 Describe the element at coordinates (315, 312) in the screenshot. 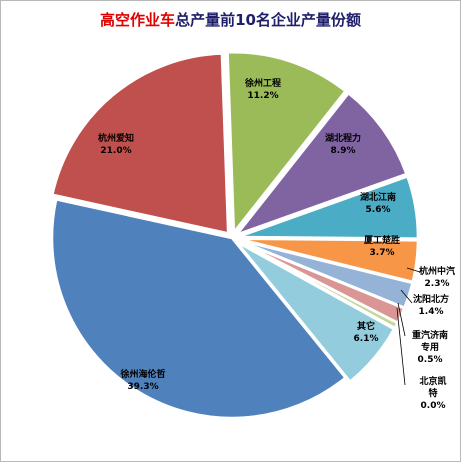

I see `pie-slice-其它` at that location.